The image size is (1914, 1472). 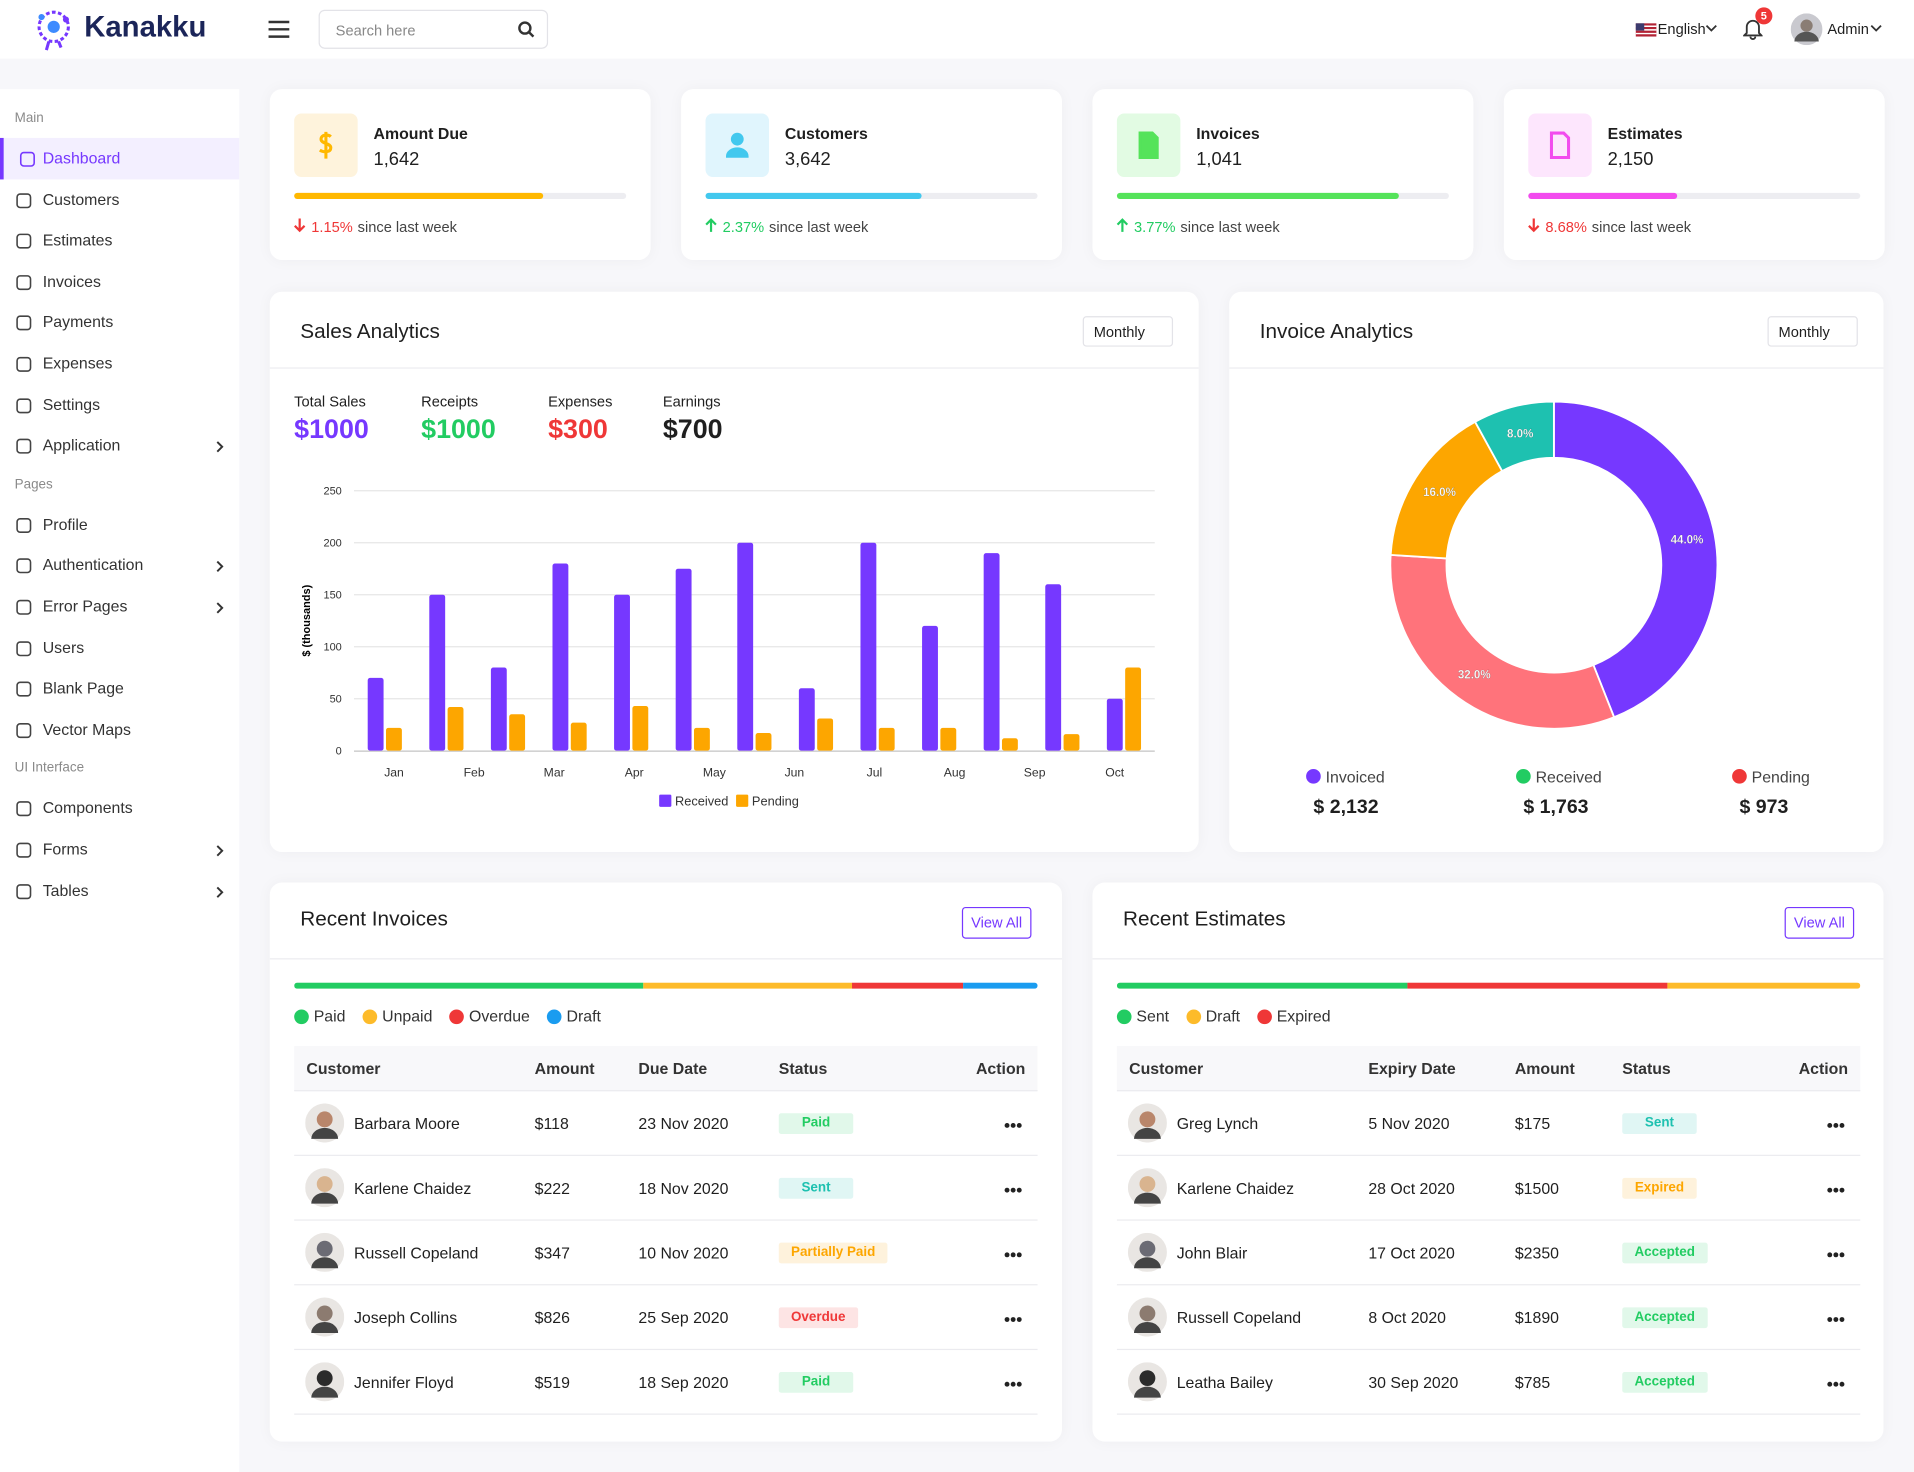 What do you see at coordinates (1568, 1188) in the screenshot?
I see `table-cell: $1500` at bounding box center [1568, 1188].